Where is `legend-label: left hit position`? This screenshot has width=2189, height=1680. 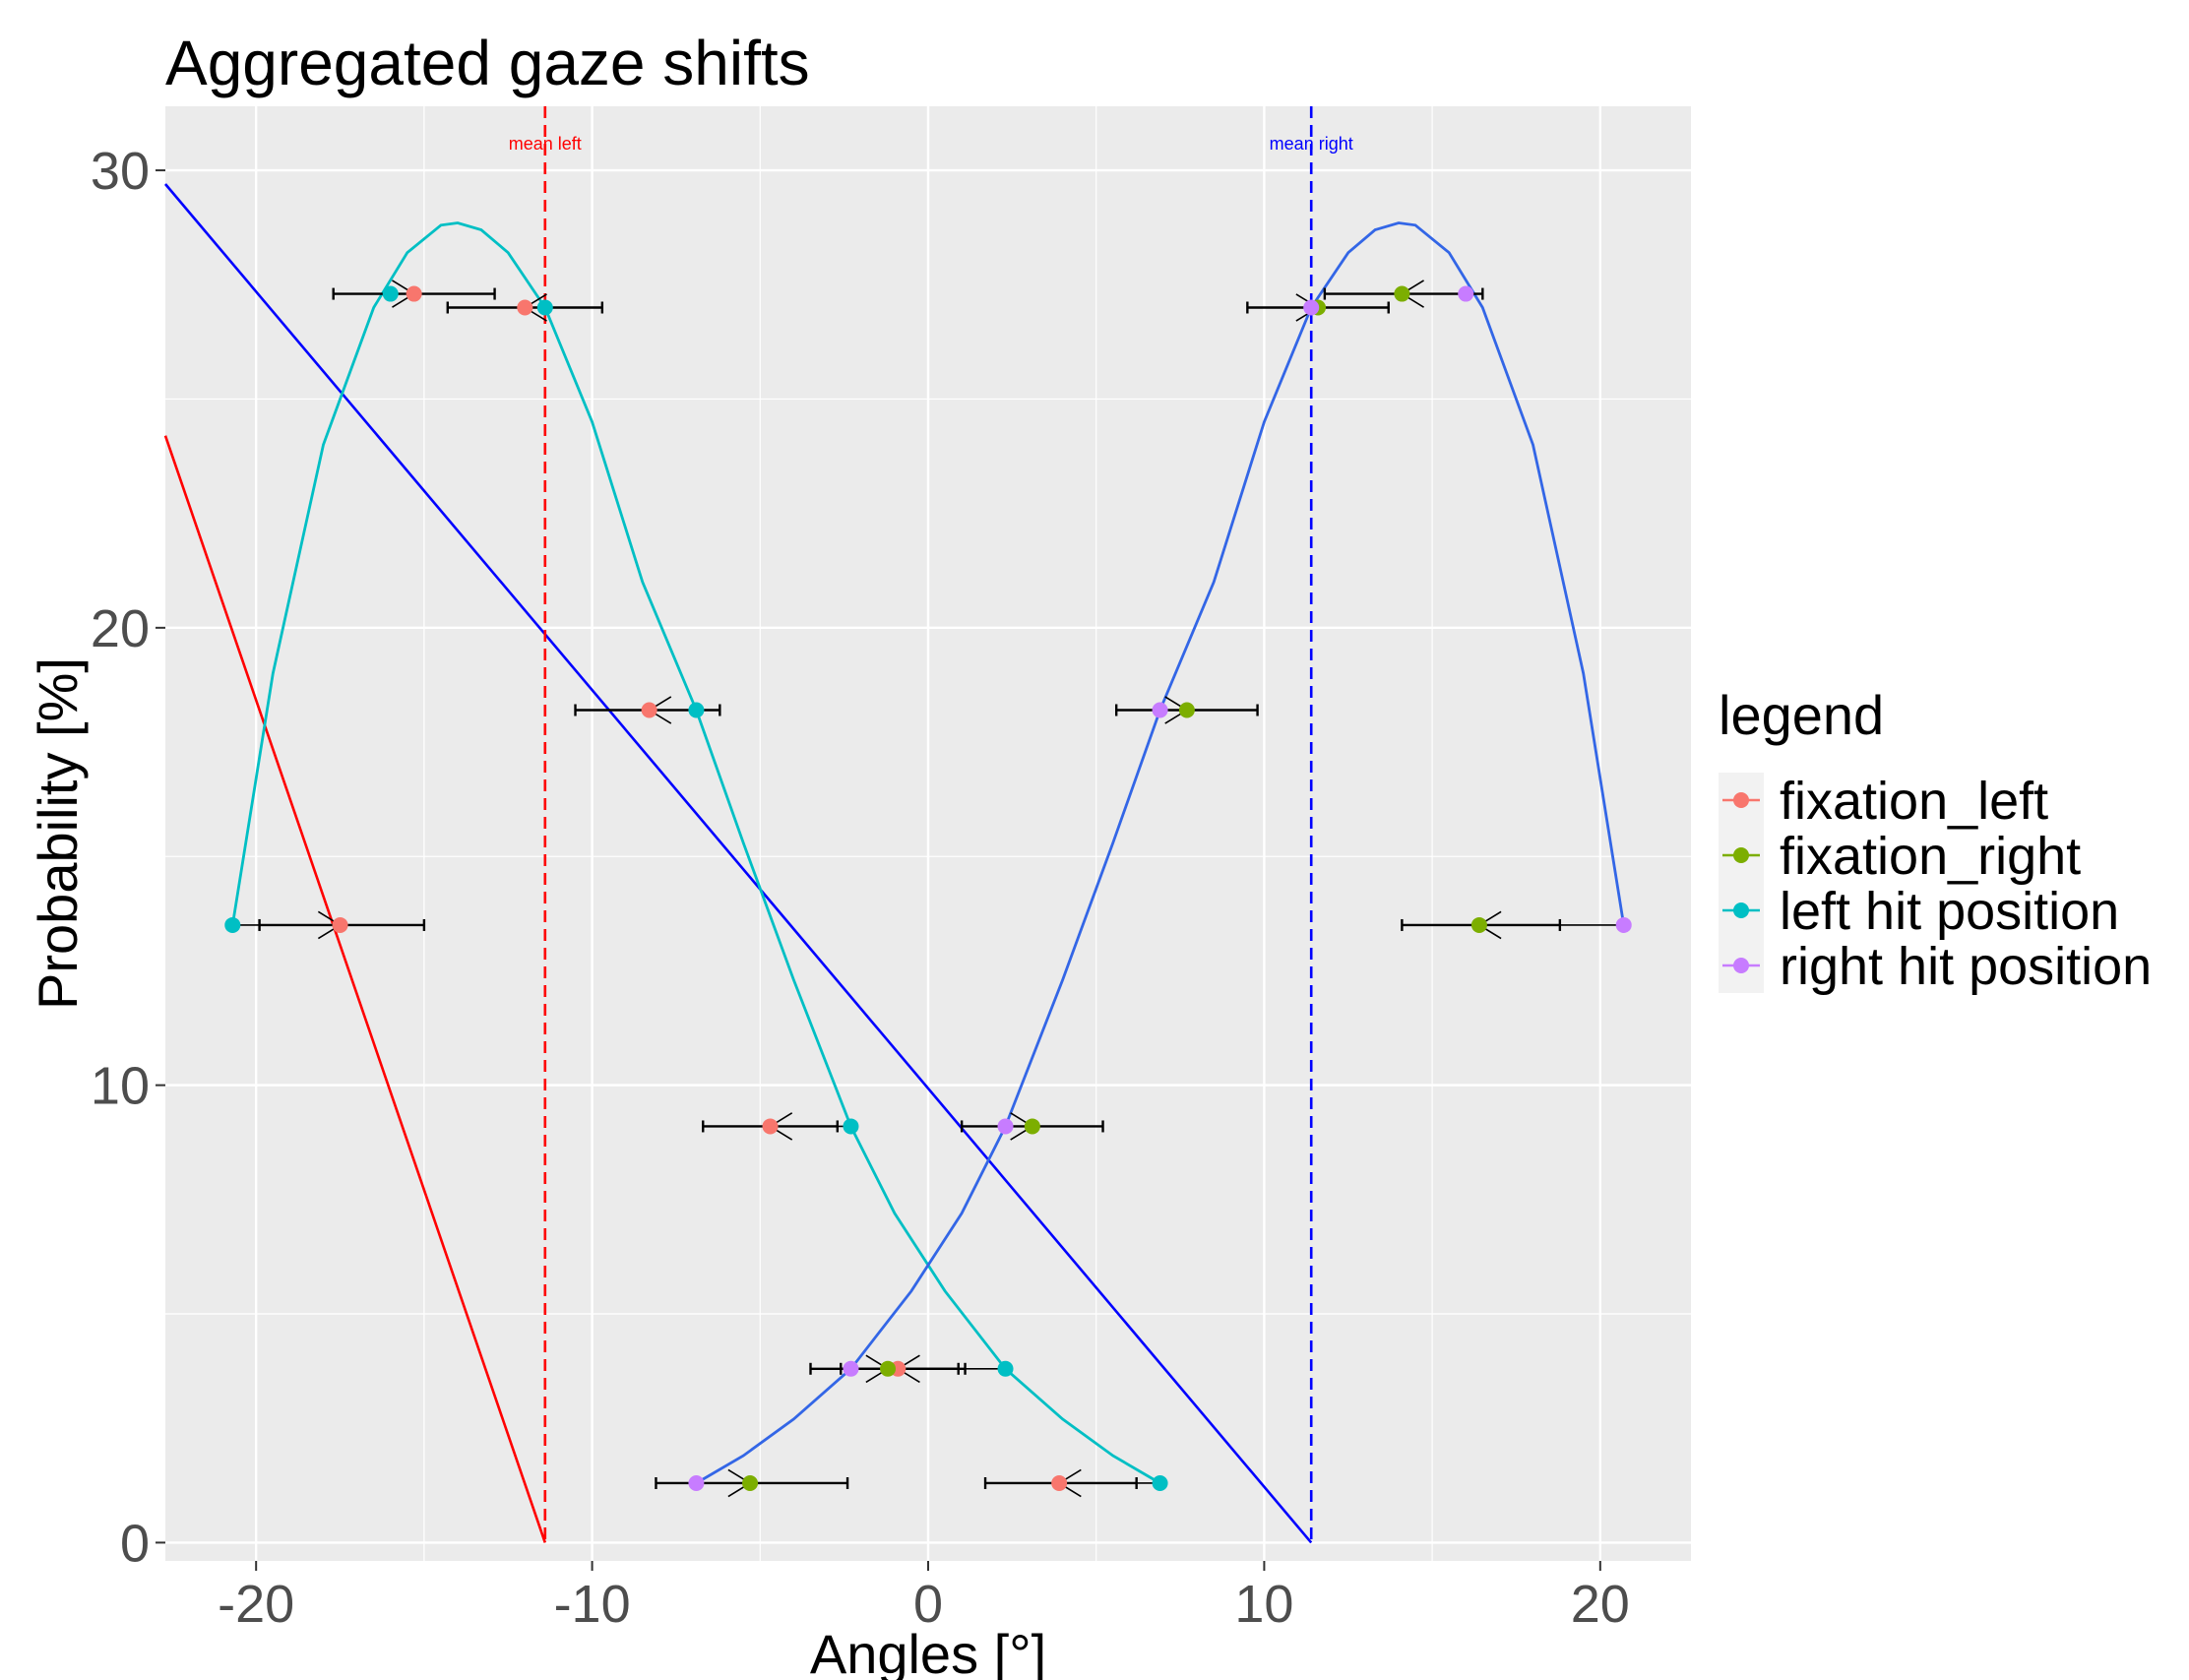
legend-label: left hit position is located at coordinates (1949, 911).